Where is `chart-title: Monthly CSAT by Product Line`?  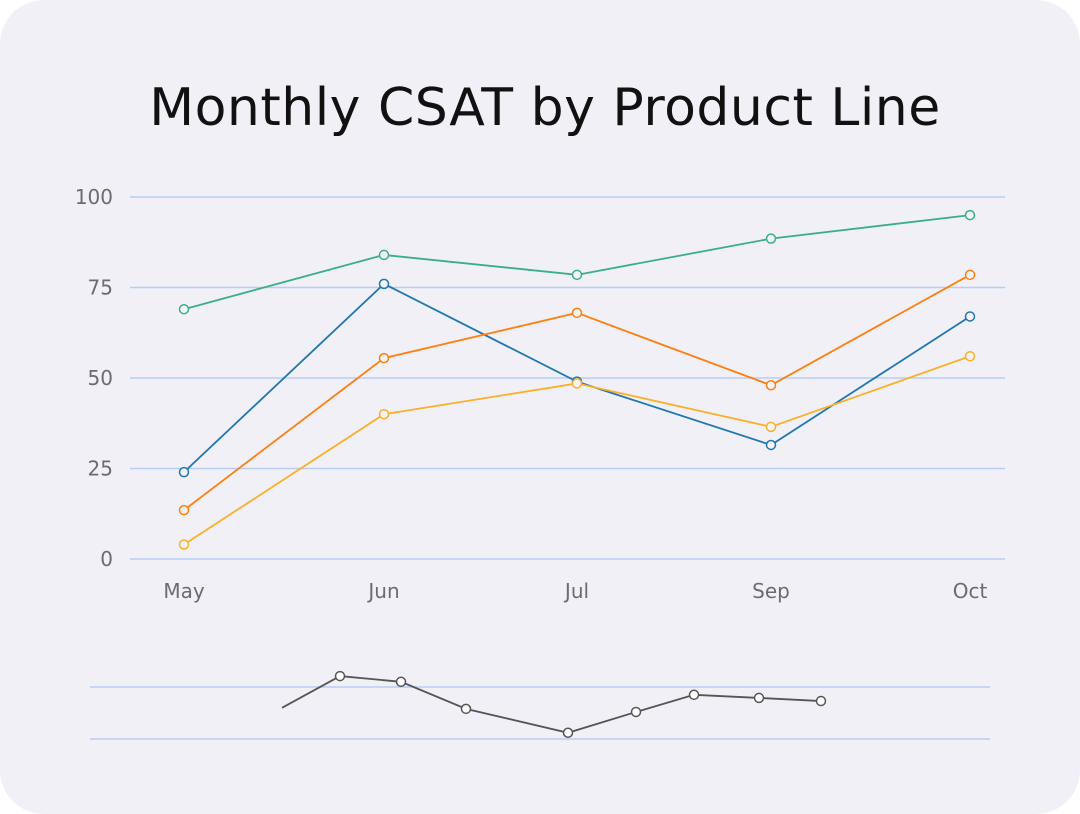 chart-title: Monthly CSAT by Product Line is located at coordinates (545, 108).